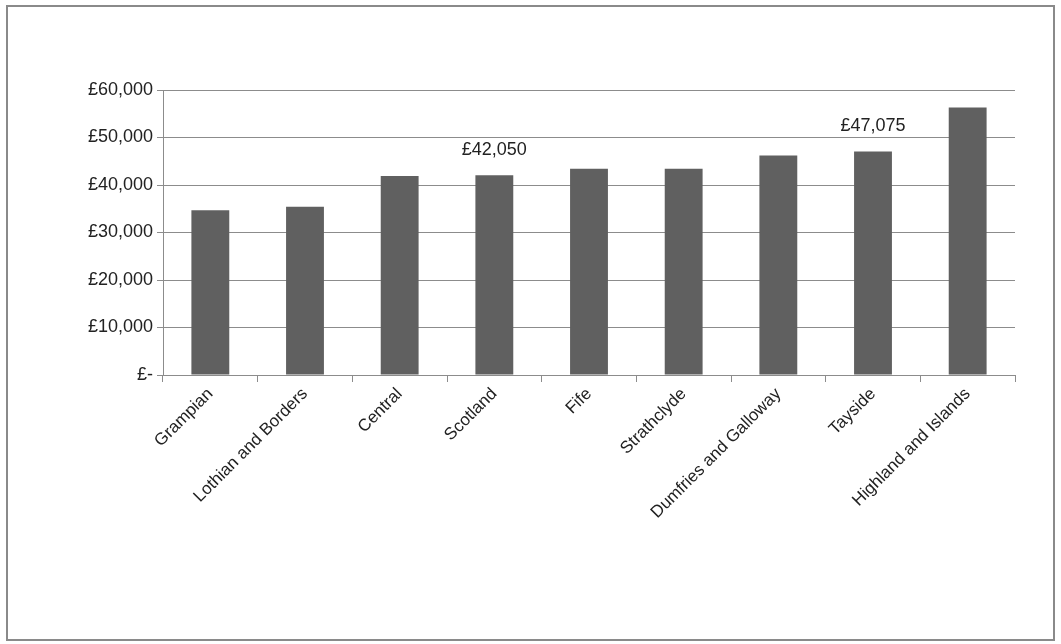  What do you see at coordinates (873, 125) in the screenshot?
I see `data-label: £47,075` at bounding box center [873, 125].